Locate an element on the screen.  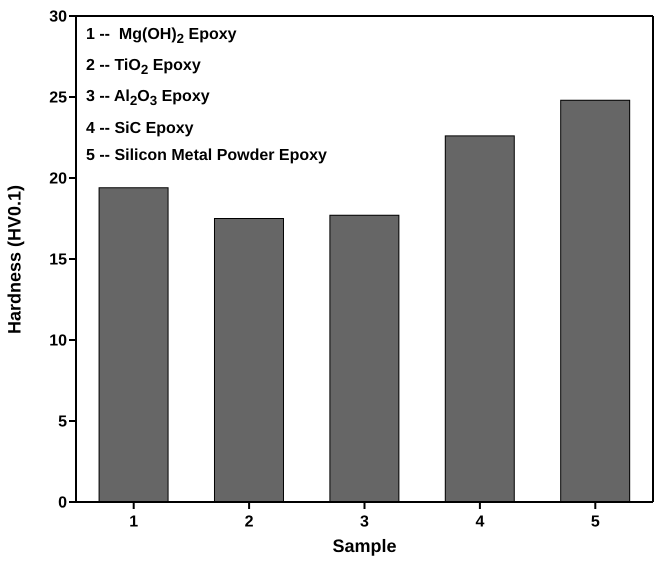
y-tick-label: 5 is located at coordinates (63, 422).